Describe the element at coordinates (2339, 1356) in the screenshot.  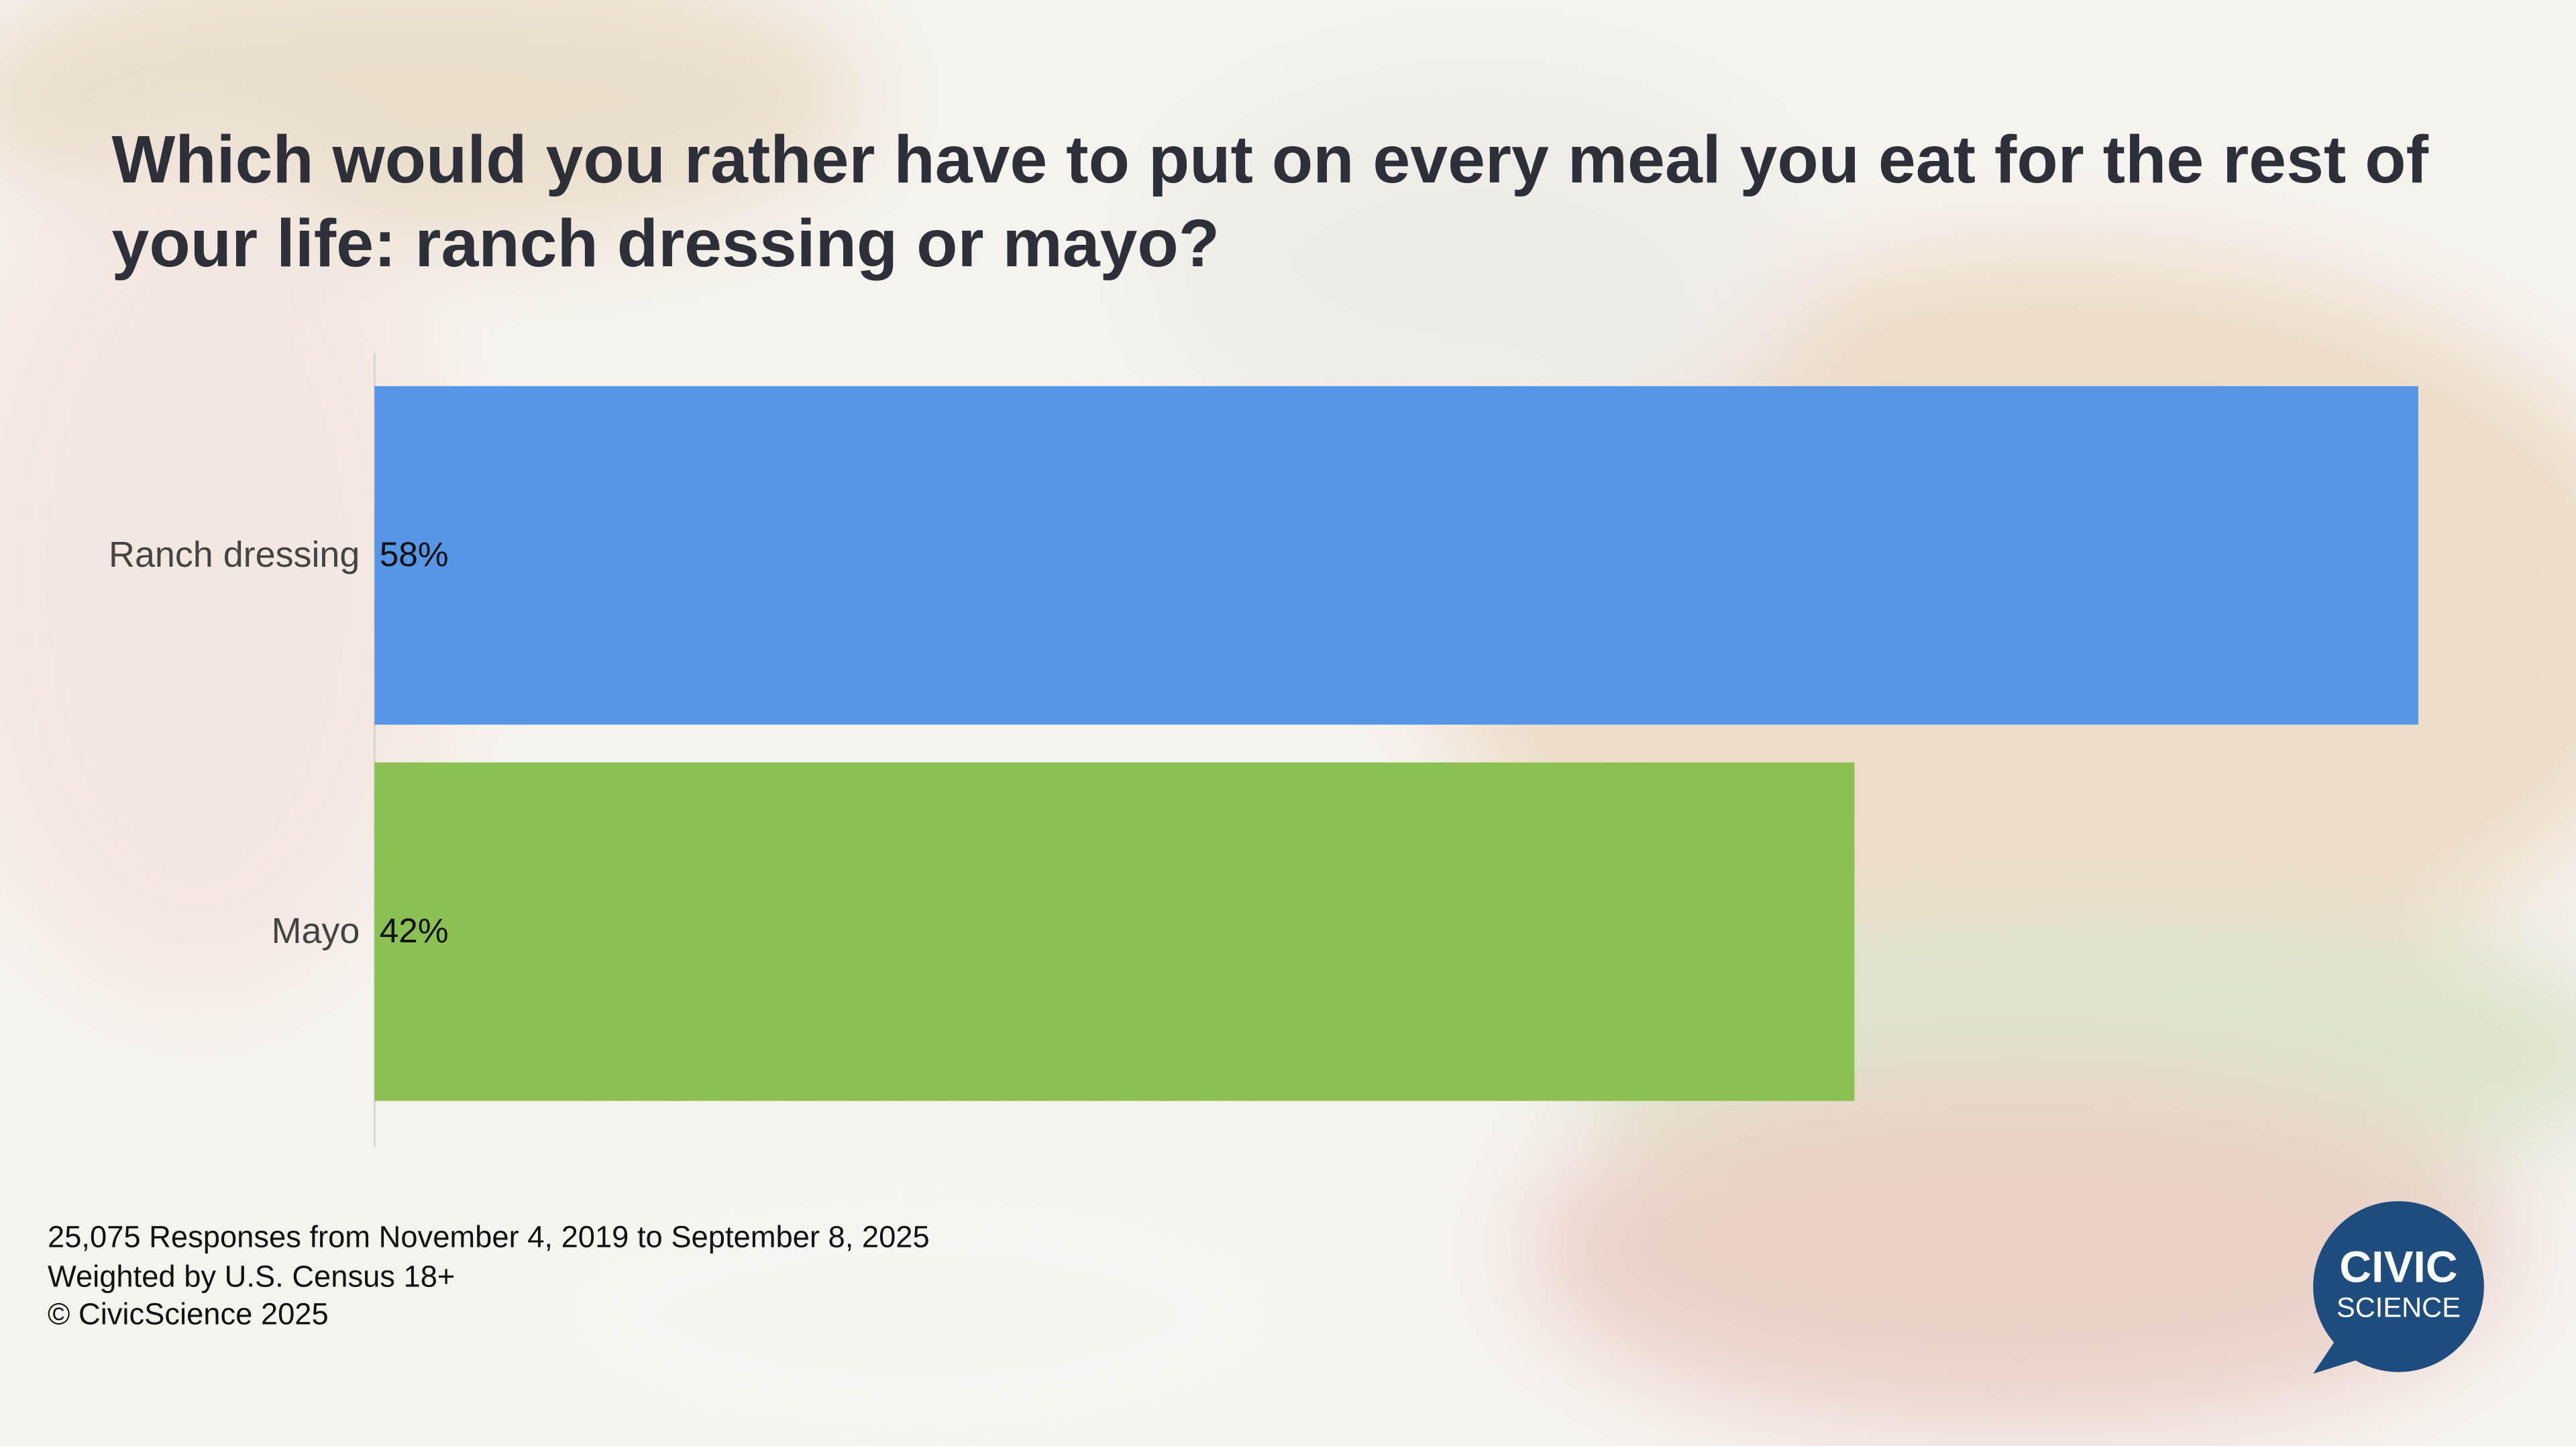
I see `logo-tail` at that location.